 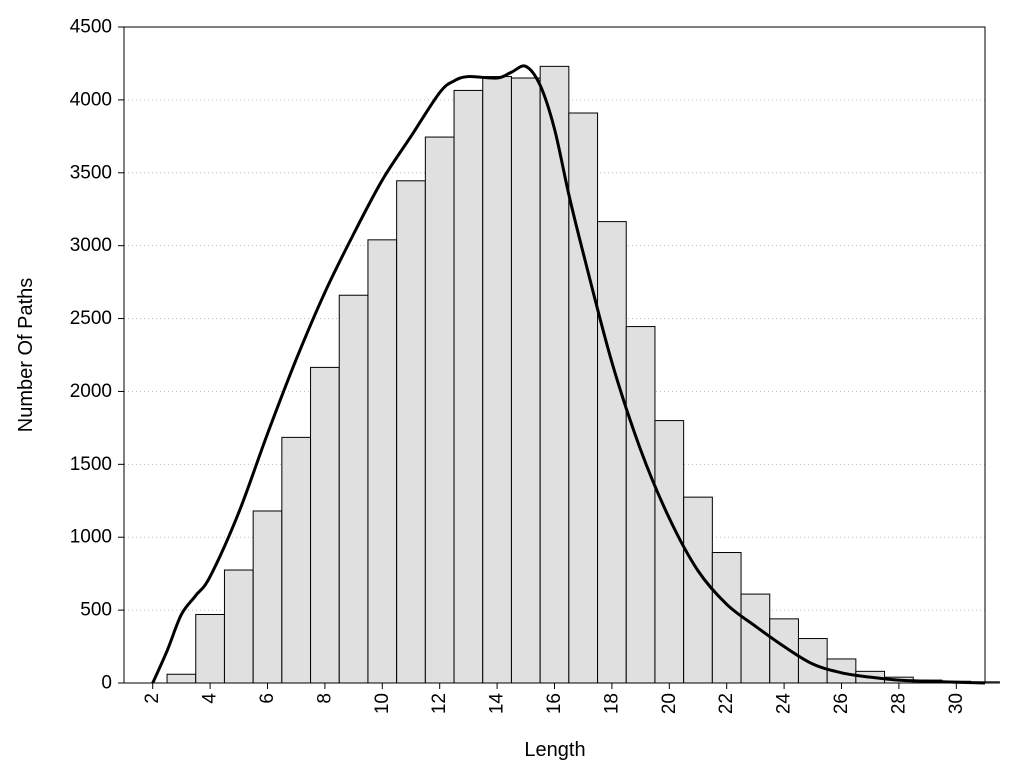 I want to click on x-tick-label: 10, so click(x=382, y=703).